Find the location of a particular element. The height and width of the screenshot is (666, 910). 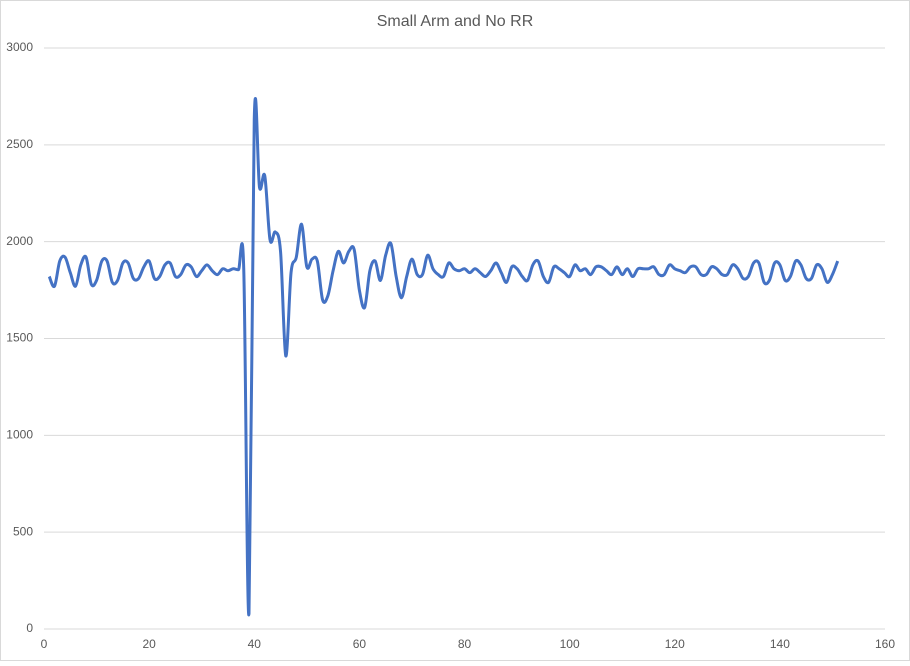

y-tick-label: 2000 is located at coordinates (19, 241).